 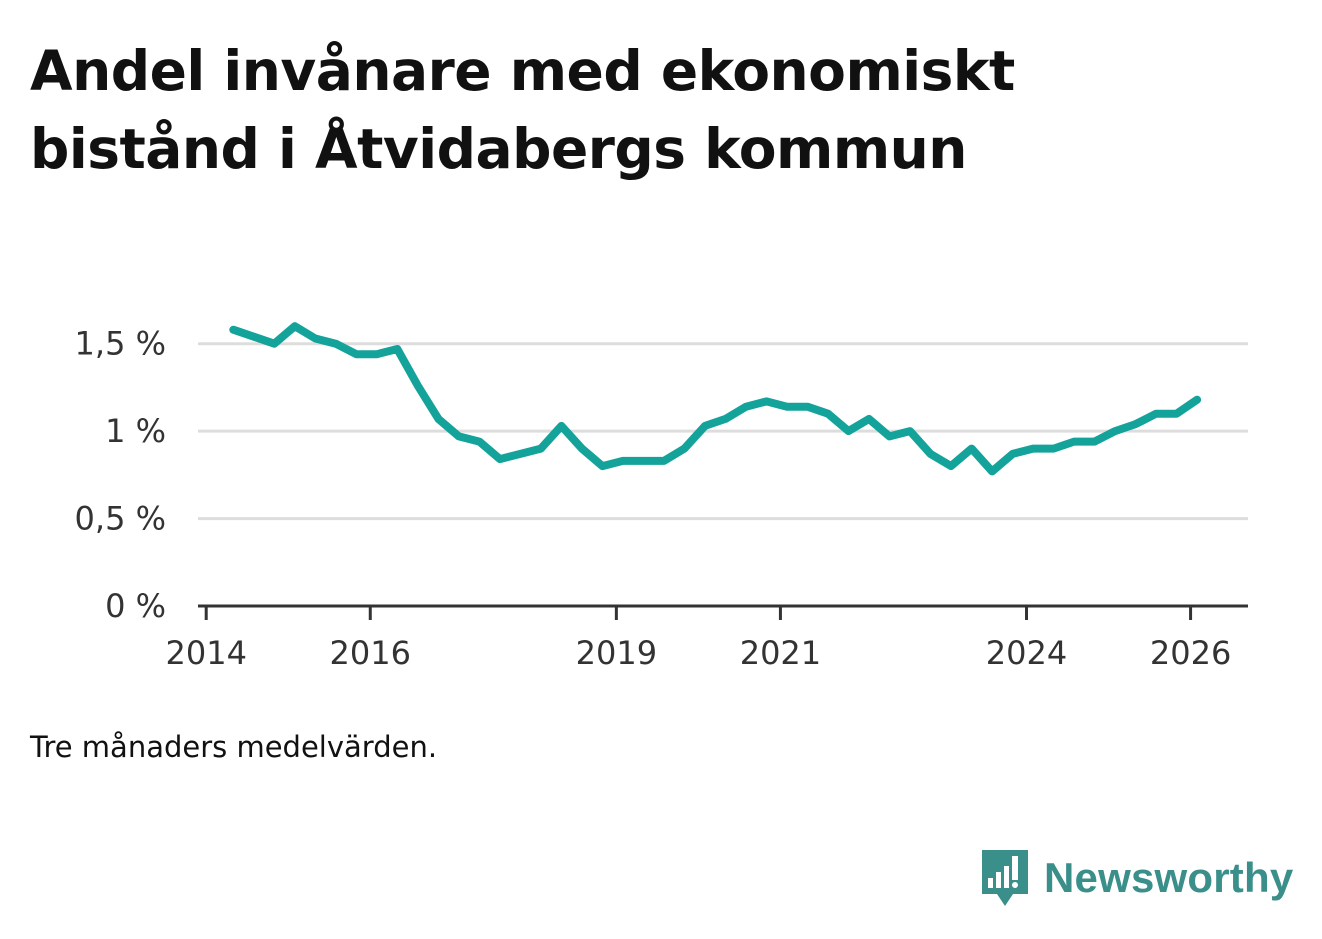 I want to click on y-tick-label: 1 %, so click(x=135, y=431).